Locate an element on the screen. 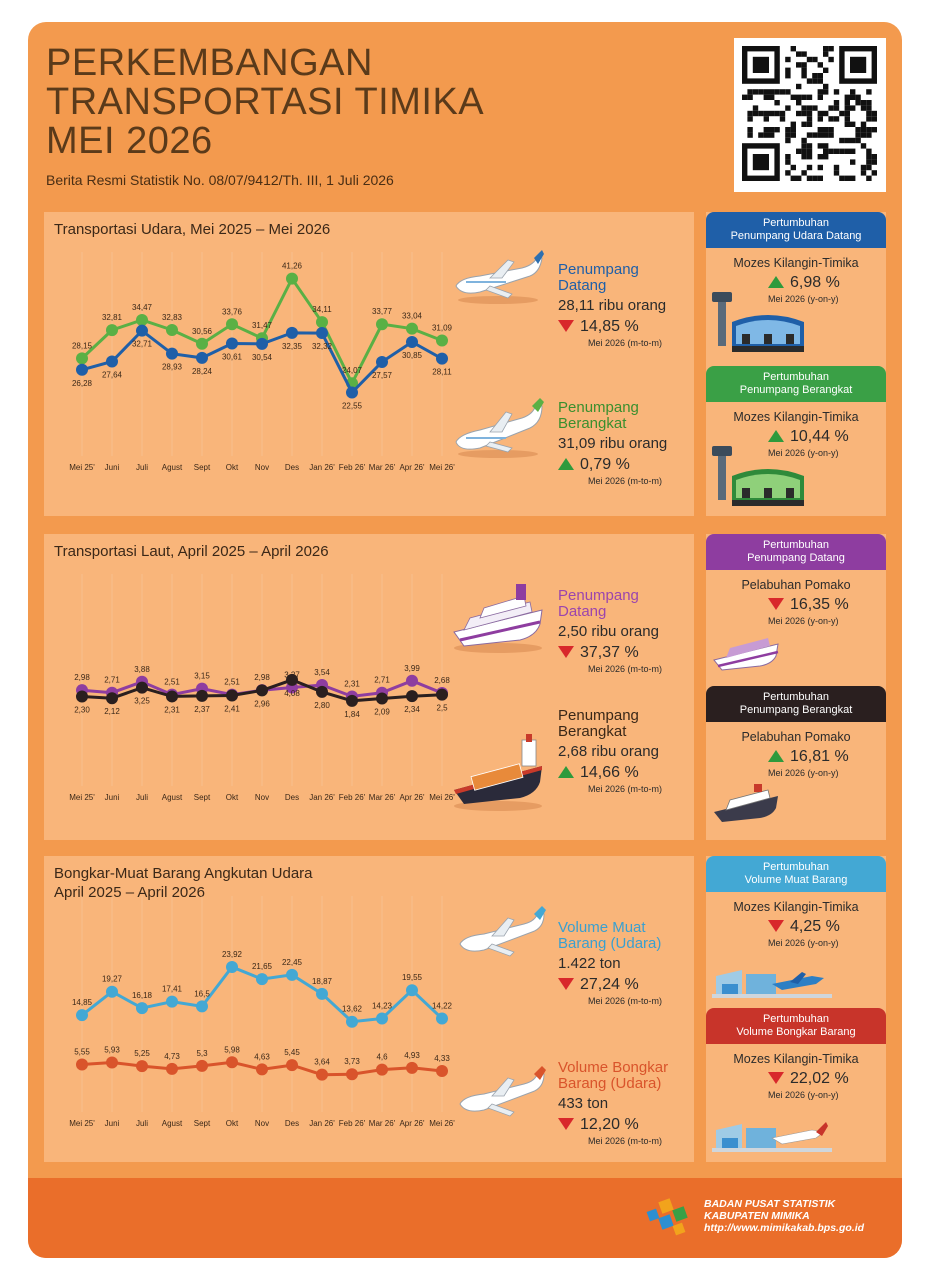 This screenshot has height=1280, width=930. data-label-bongkar: 4,6 is located at coordinates (382, 1057).